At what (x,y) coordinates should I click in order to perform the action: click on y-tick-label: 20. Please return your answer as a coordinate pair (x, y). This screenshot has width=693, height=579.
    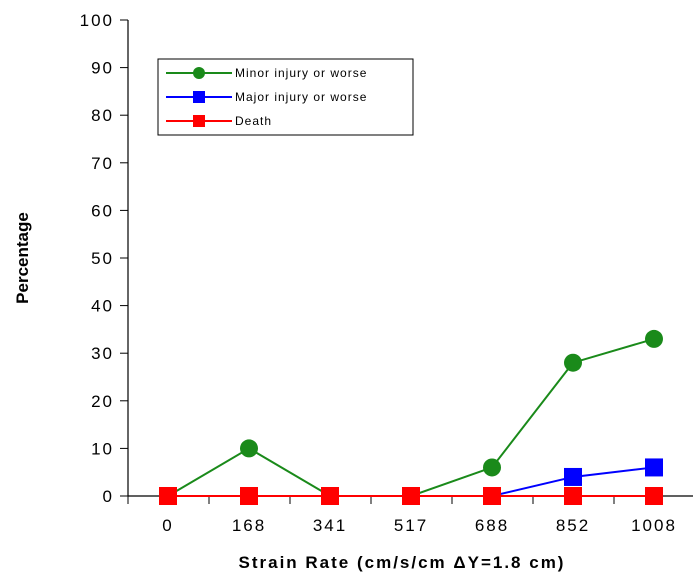
    Looking at the image, I should click on (102, 401).